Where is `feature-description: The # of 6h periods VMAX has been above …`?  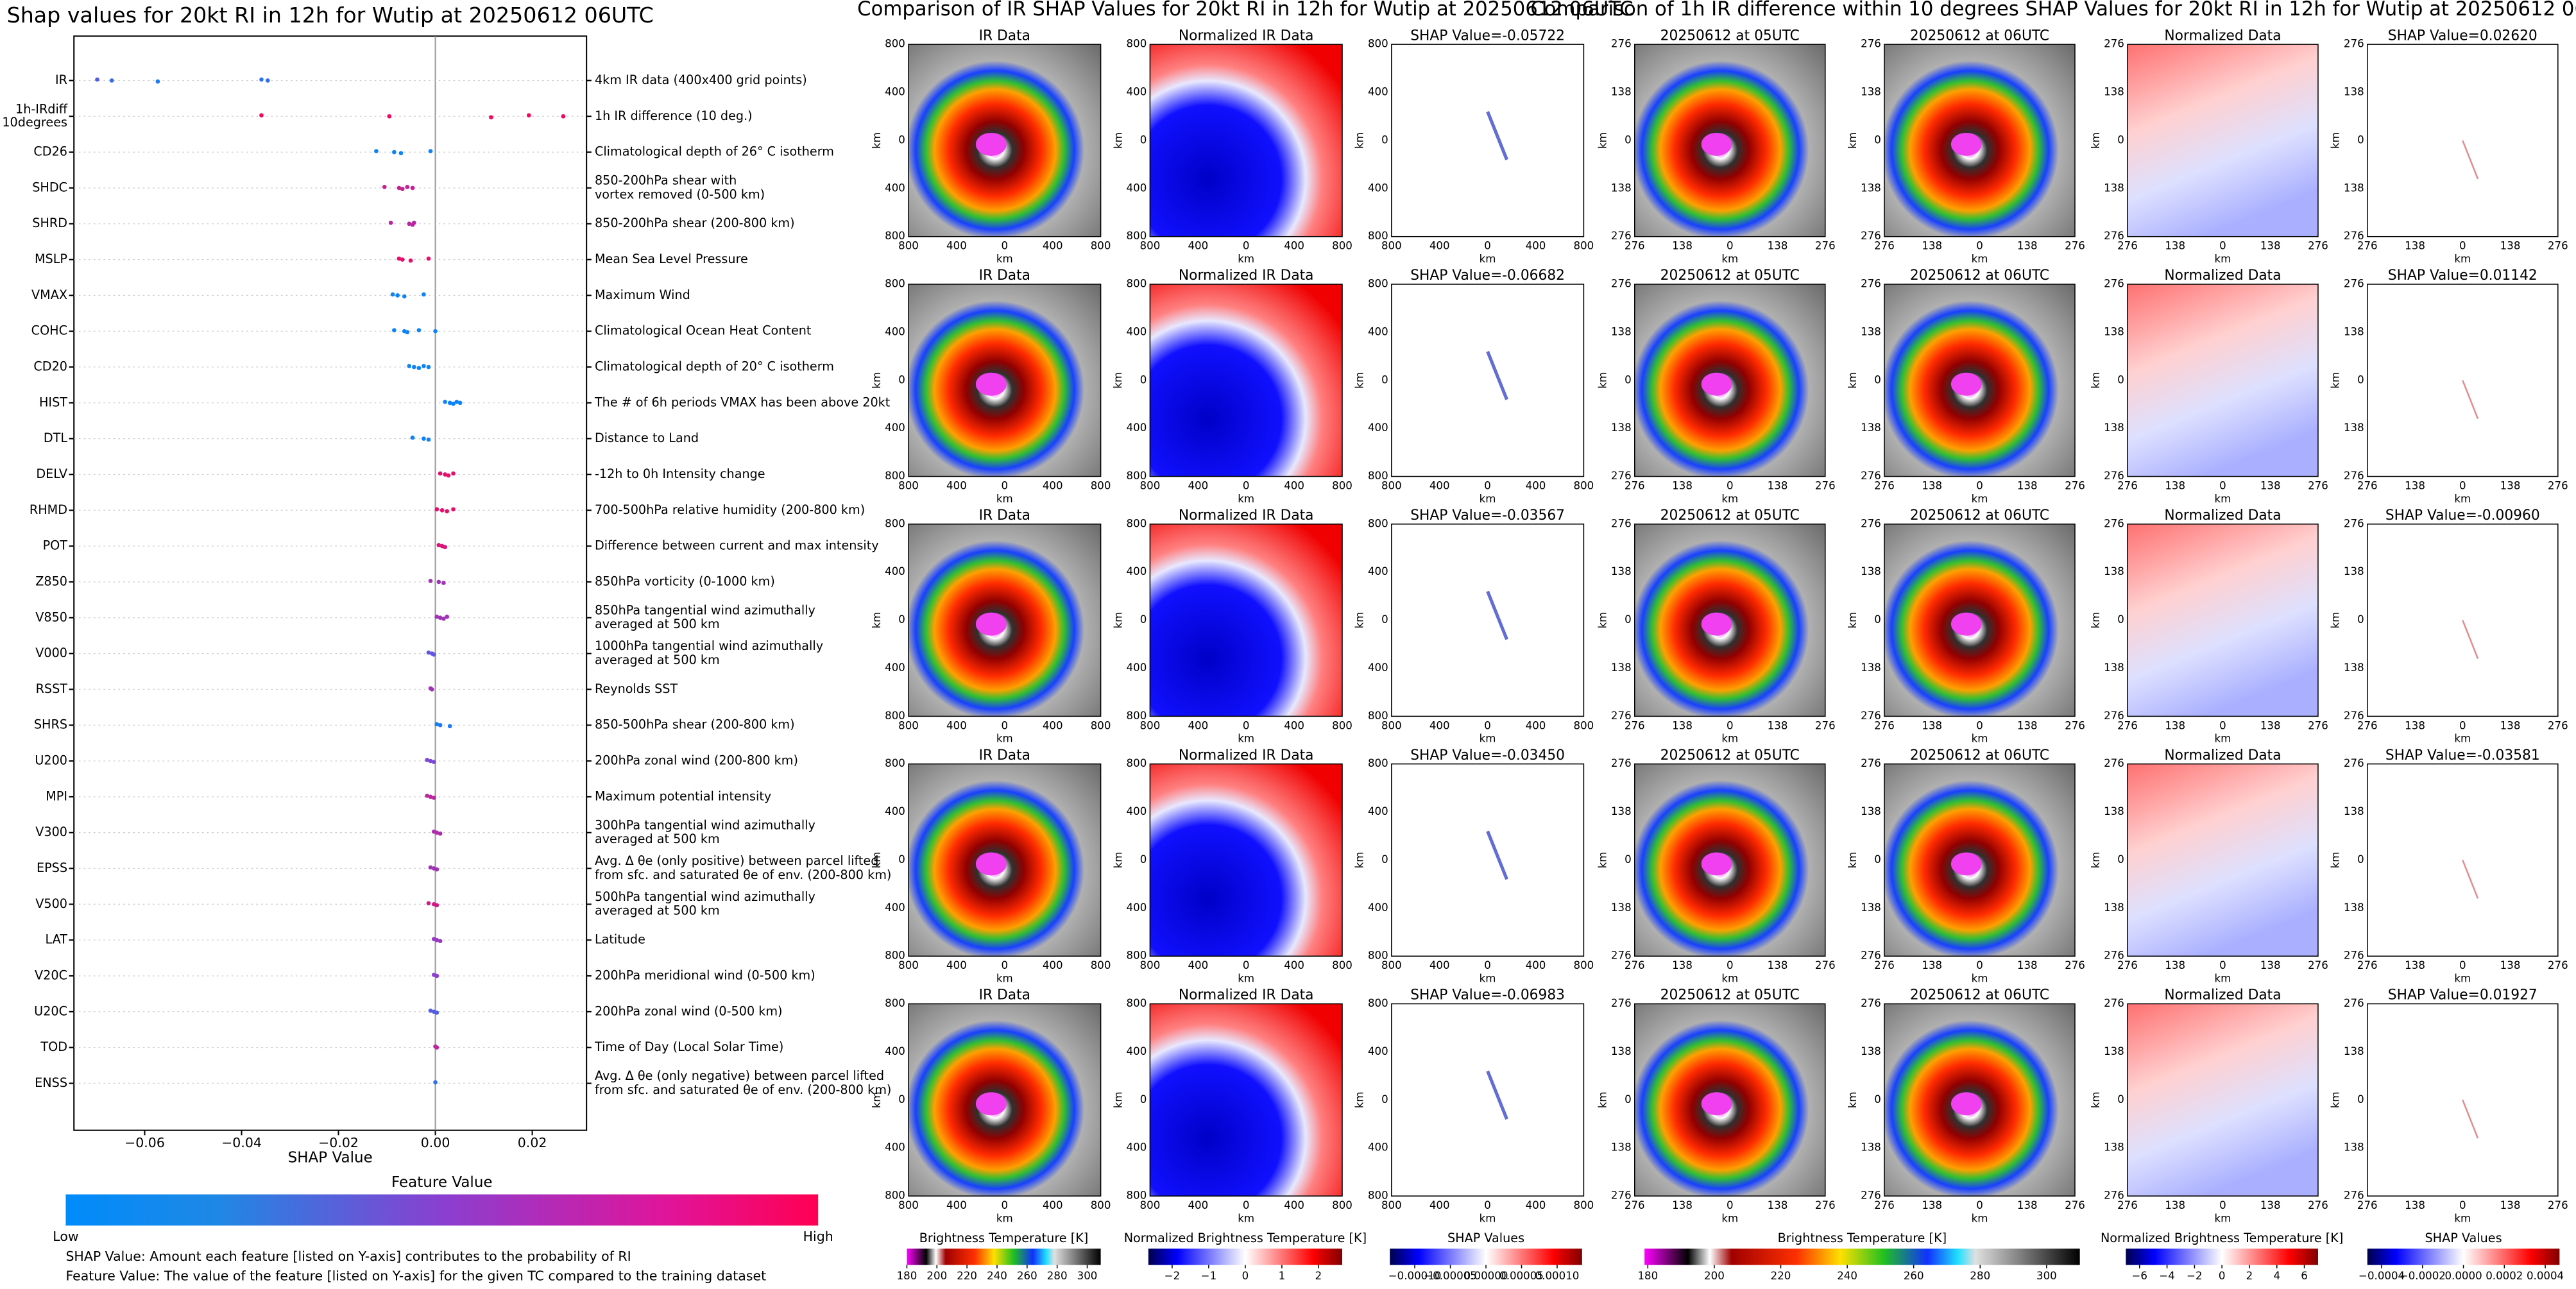
feature-description: The # of 6h periods VMAX has been above … is located at coordinates (742, 402).